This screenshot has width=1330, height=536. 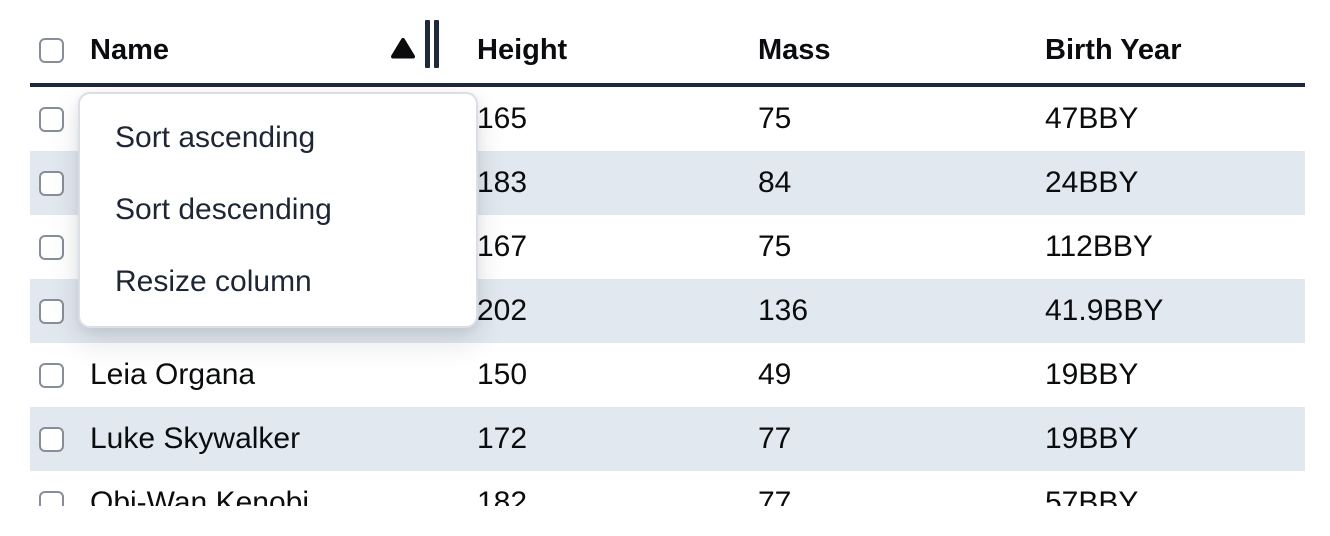 I want to click on cell-name: Leia Organa, so click(x=173, y=374).